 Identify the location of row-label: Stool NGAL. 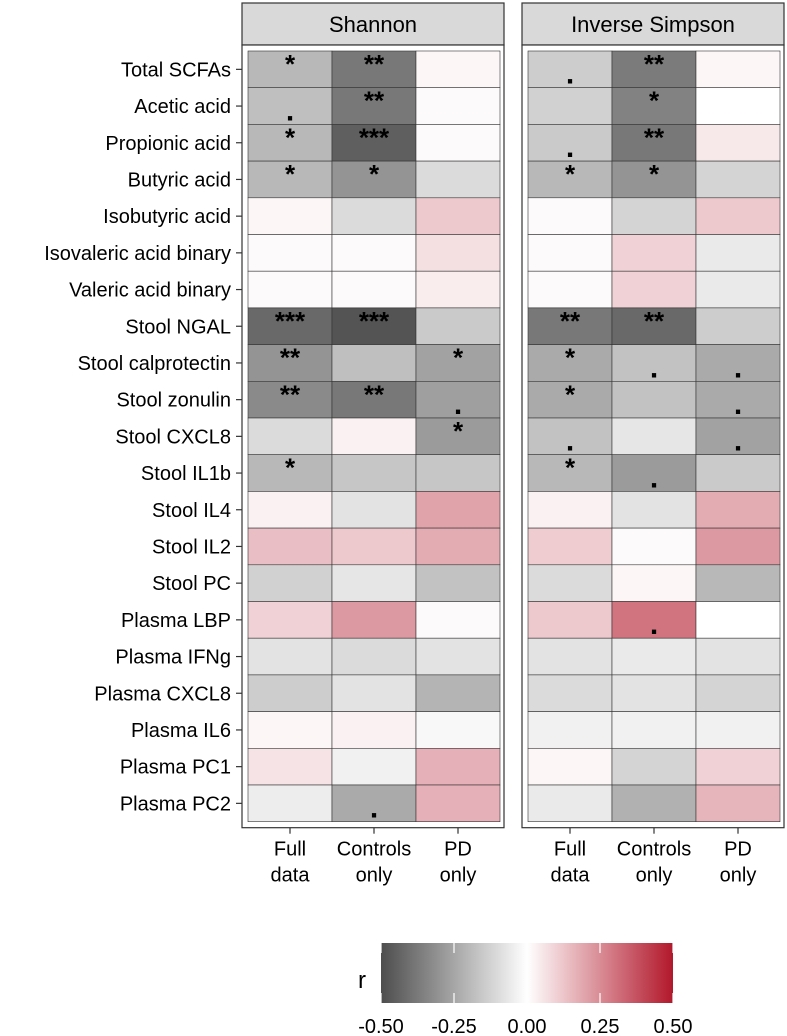
(178, 327).